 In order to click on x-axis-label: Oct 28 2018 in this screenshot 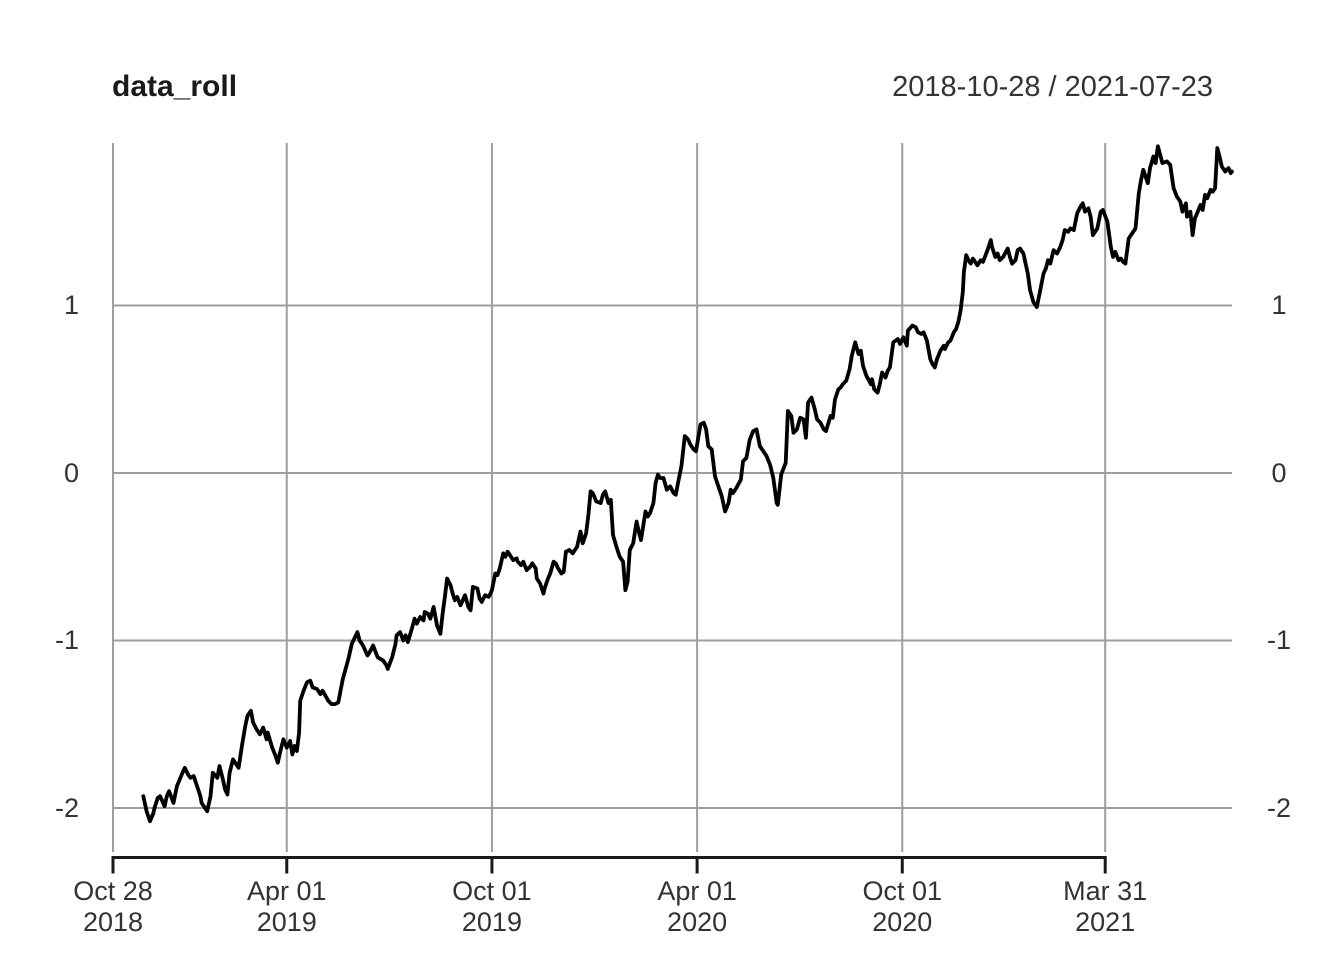, I will do `click(113, 907)`.